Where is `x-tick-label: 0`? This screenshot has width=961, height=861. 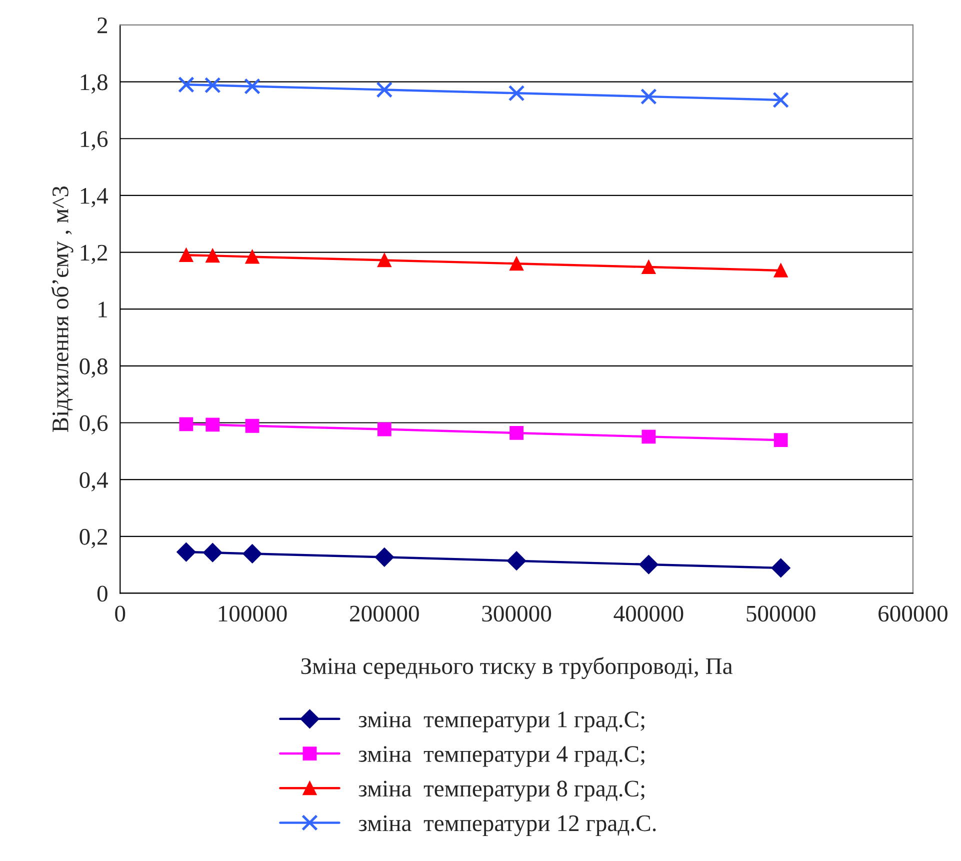
x-tick-label: 0 is located at coordinates (120, 614).